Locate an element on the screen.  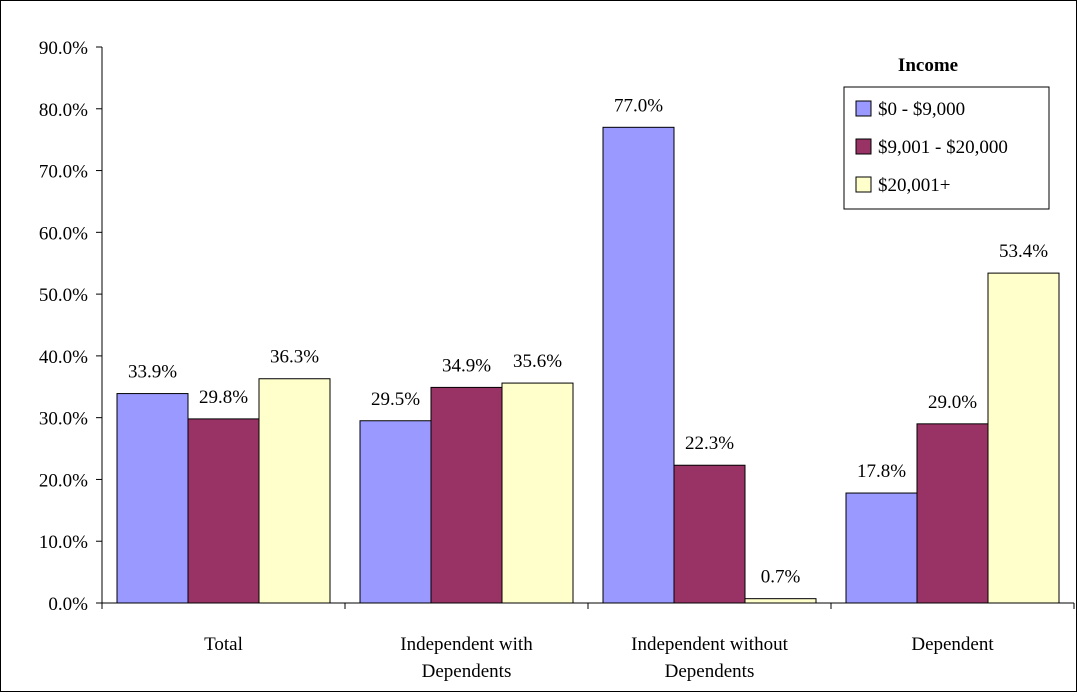
legend-label: $20,001+ is located at coordinates (914, 185).